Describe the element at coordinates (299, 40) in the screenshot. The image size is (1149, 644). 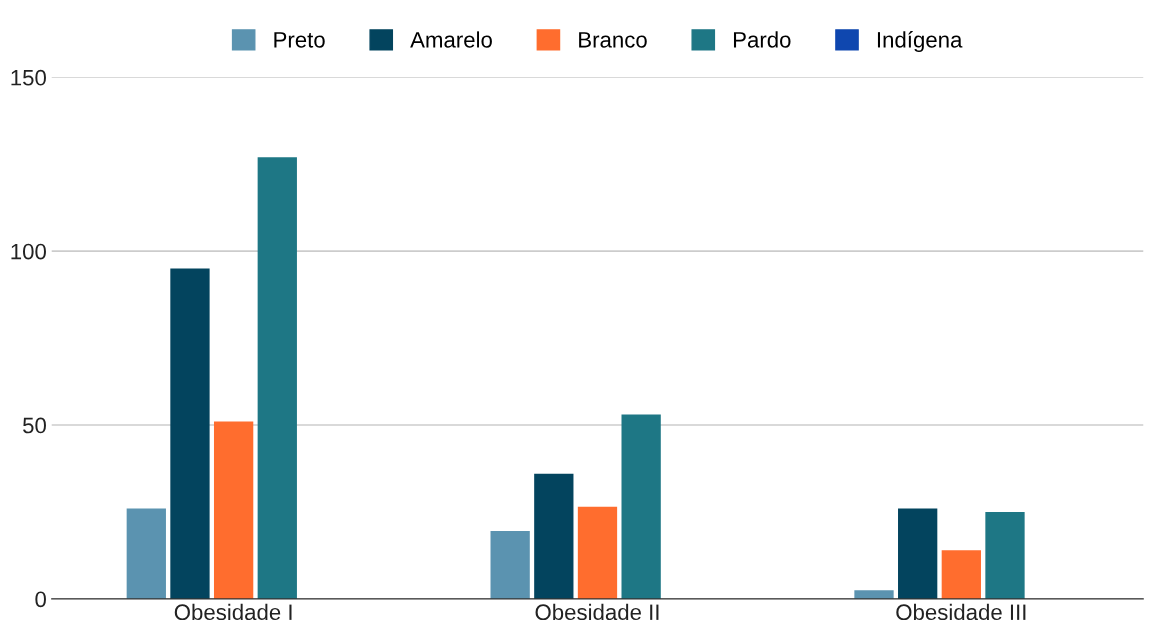
I see `legend-label: Preto` at that location.